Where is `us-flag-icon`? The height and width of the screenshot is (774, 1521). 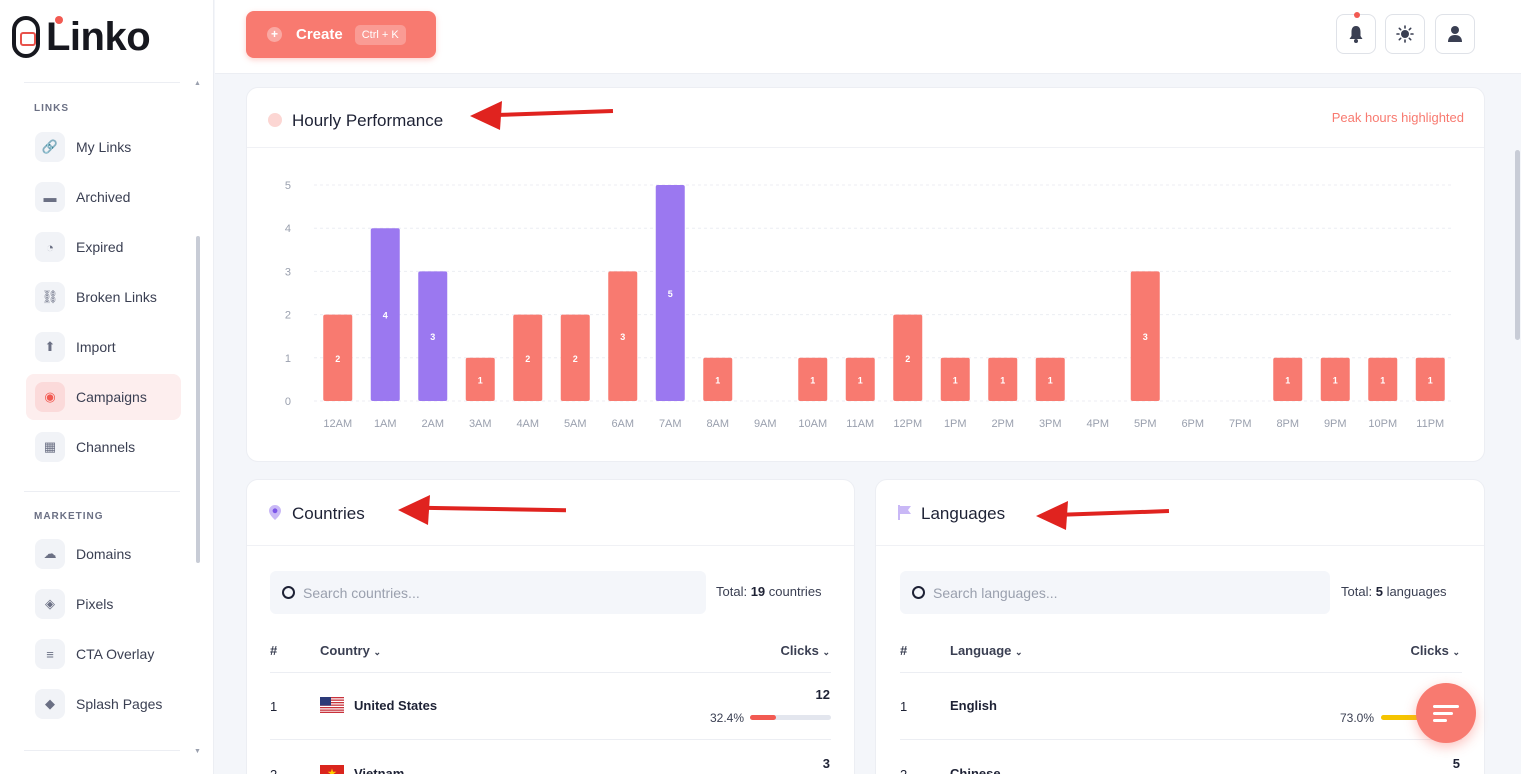 us-flag-icon is located at coordinates (332, 705).